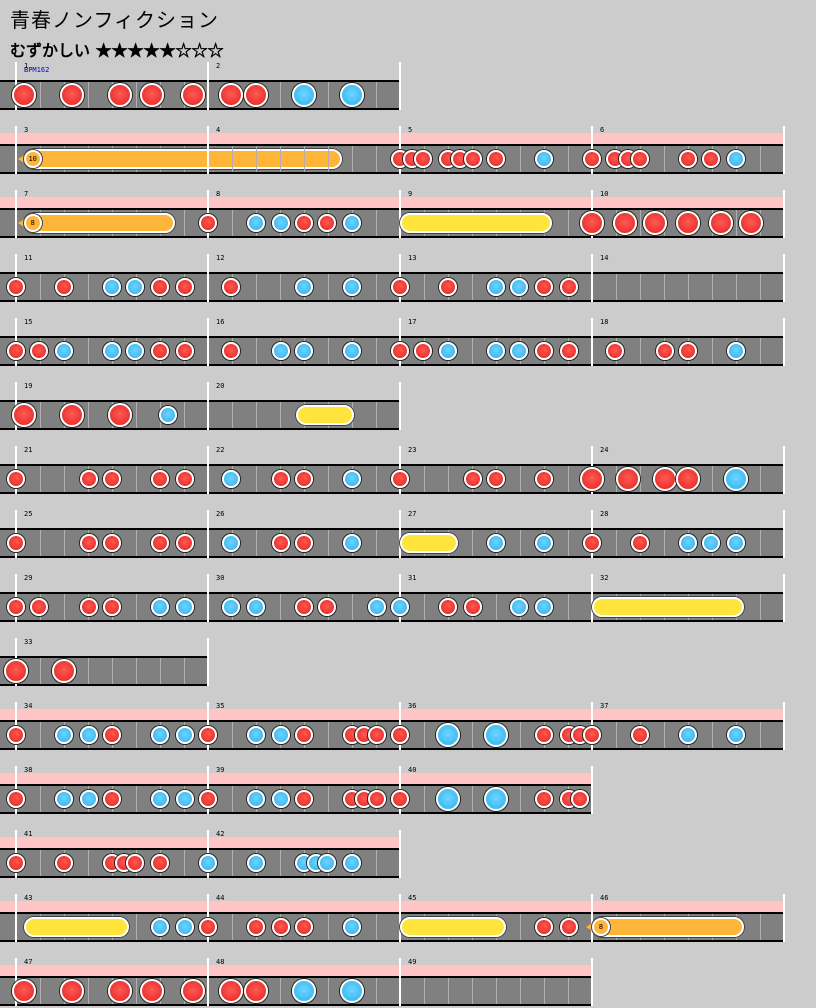 Image resolution: width=816 pixels, height=1008 pixels. Describe the element at coordinates (26, 130) in the screenshot. I see `measure-number: 3` at that location.